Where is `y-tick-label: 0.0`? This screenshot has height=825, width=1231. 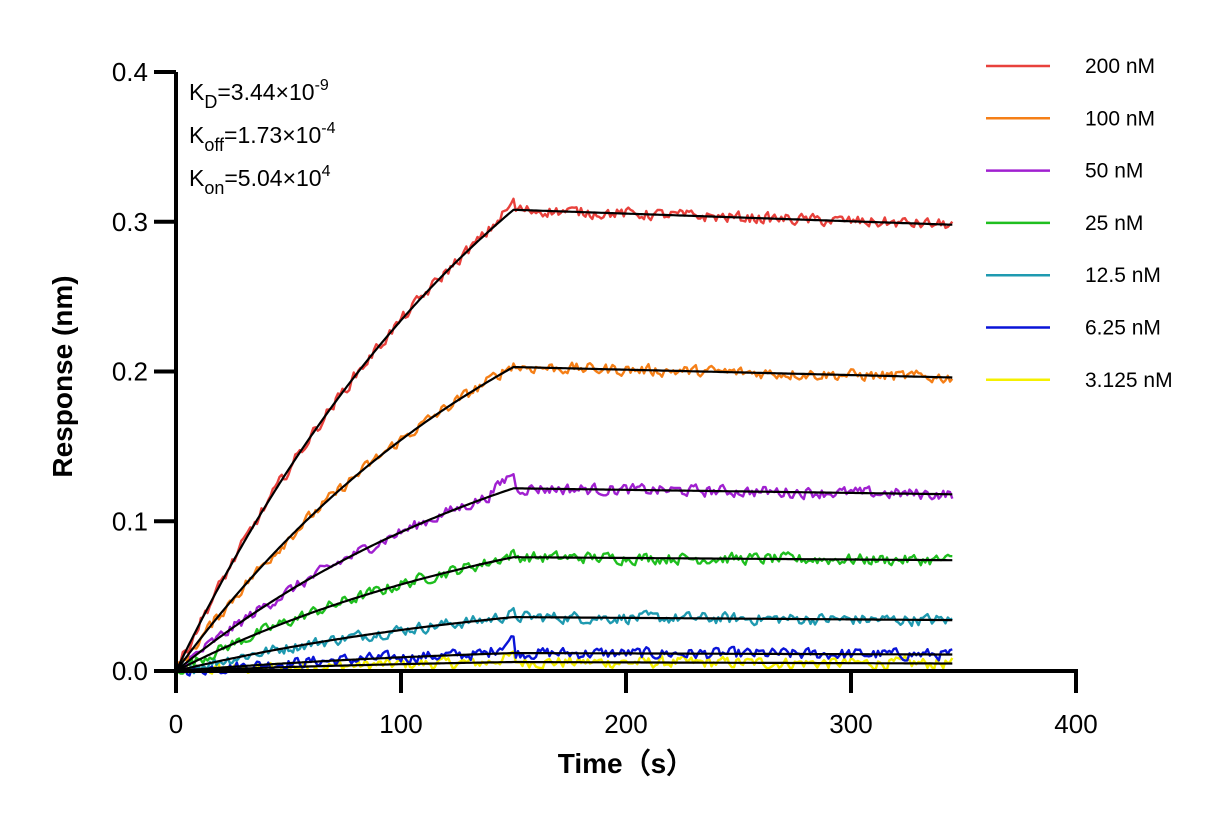 y-tick-label: 0.0 is located at coordinates (130, 671).